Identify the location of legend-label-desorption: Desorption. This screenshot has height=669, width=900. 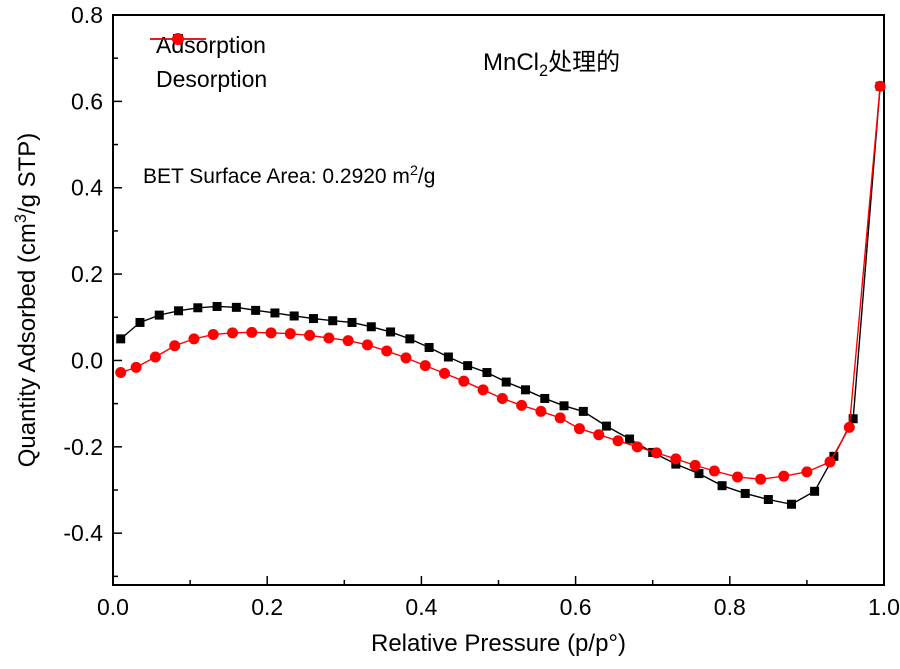
(212, 78).